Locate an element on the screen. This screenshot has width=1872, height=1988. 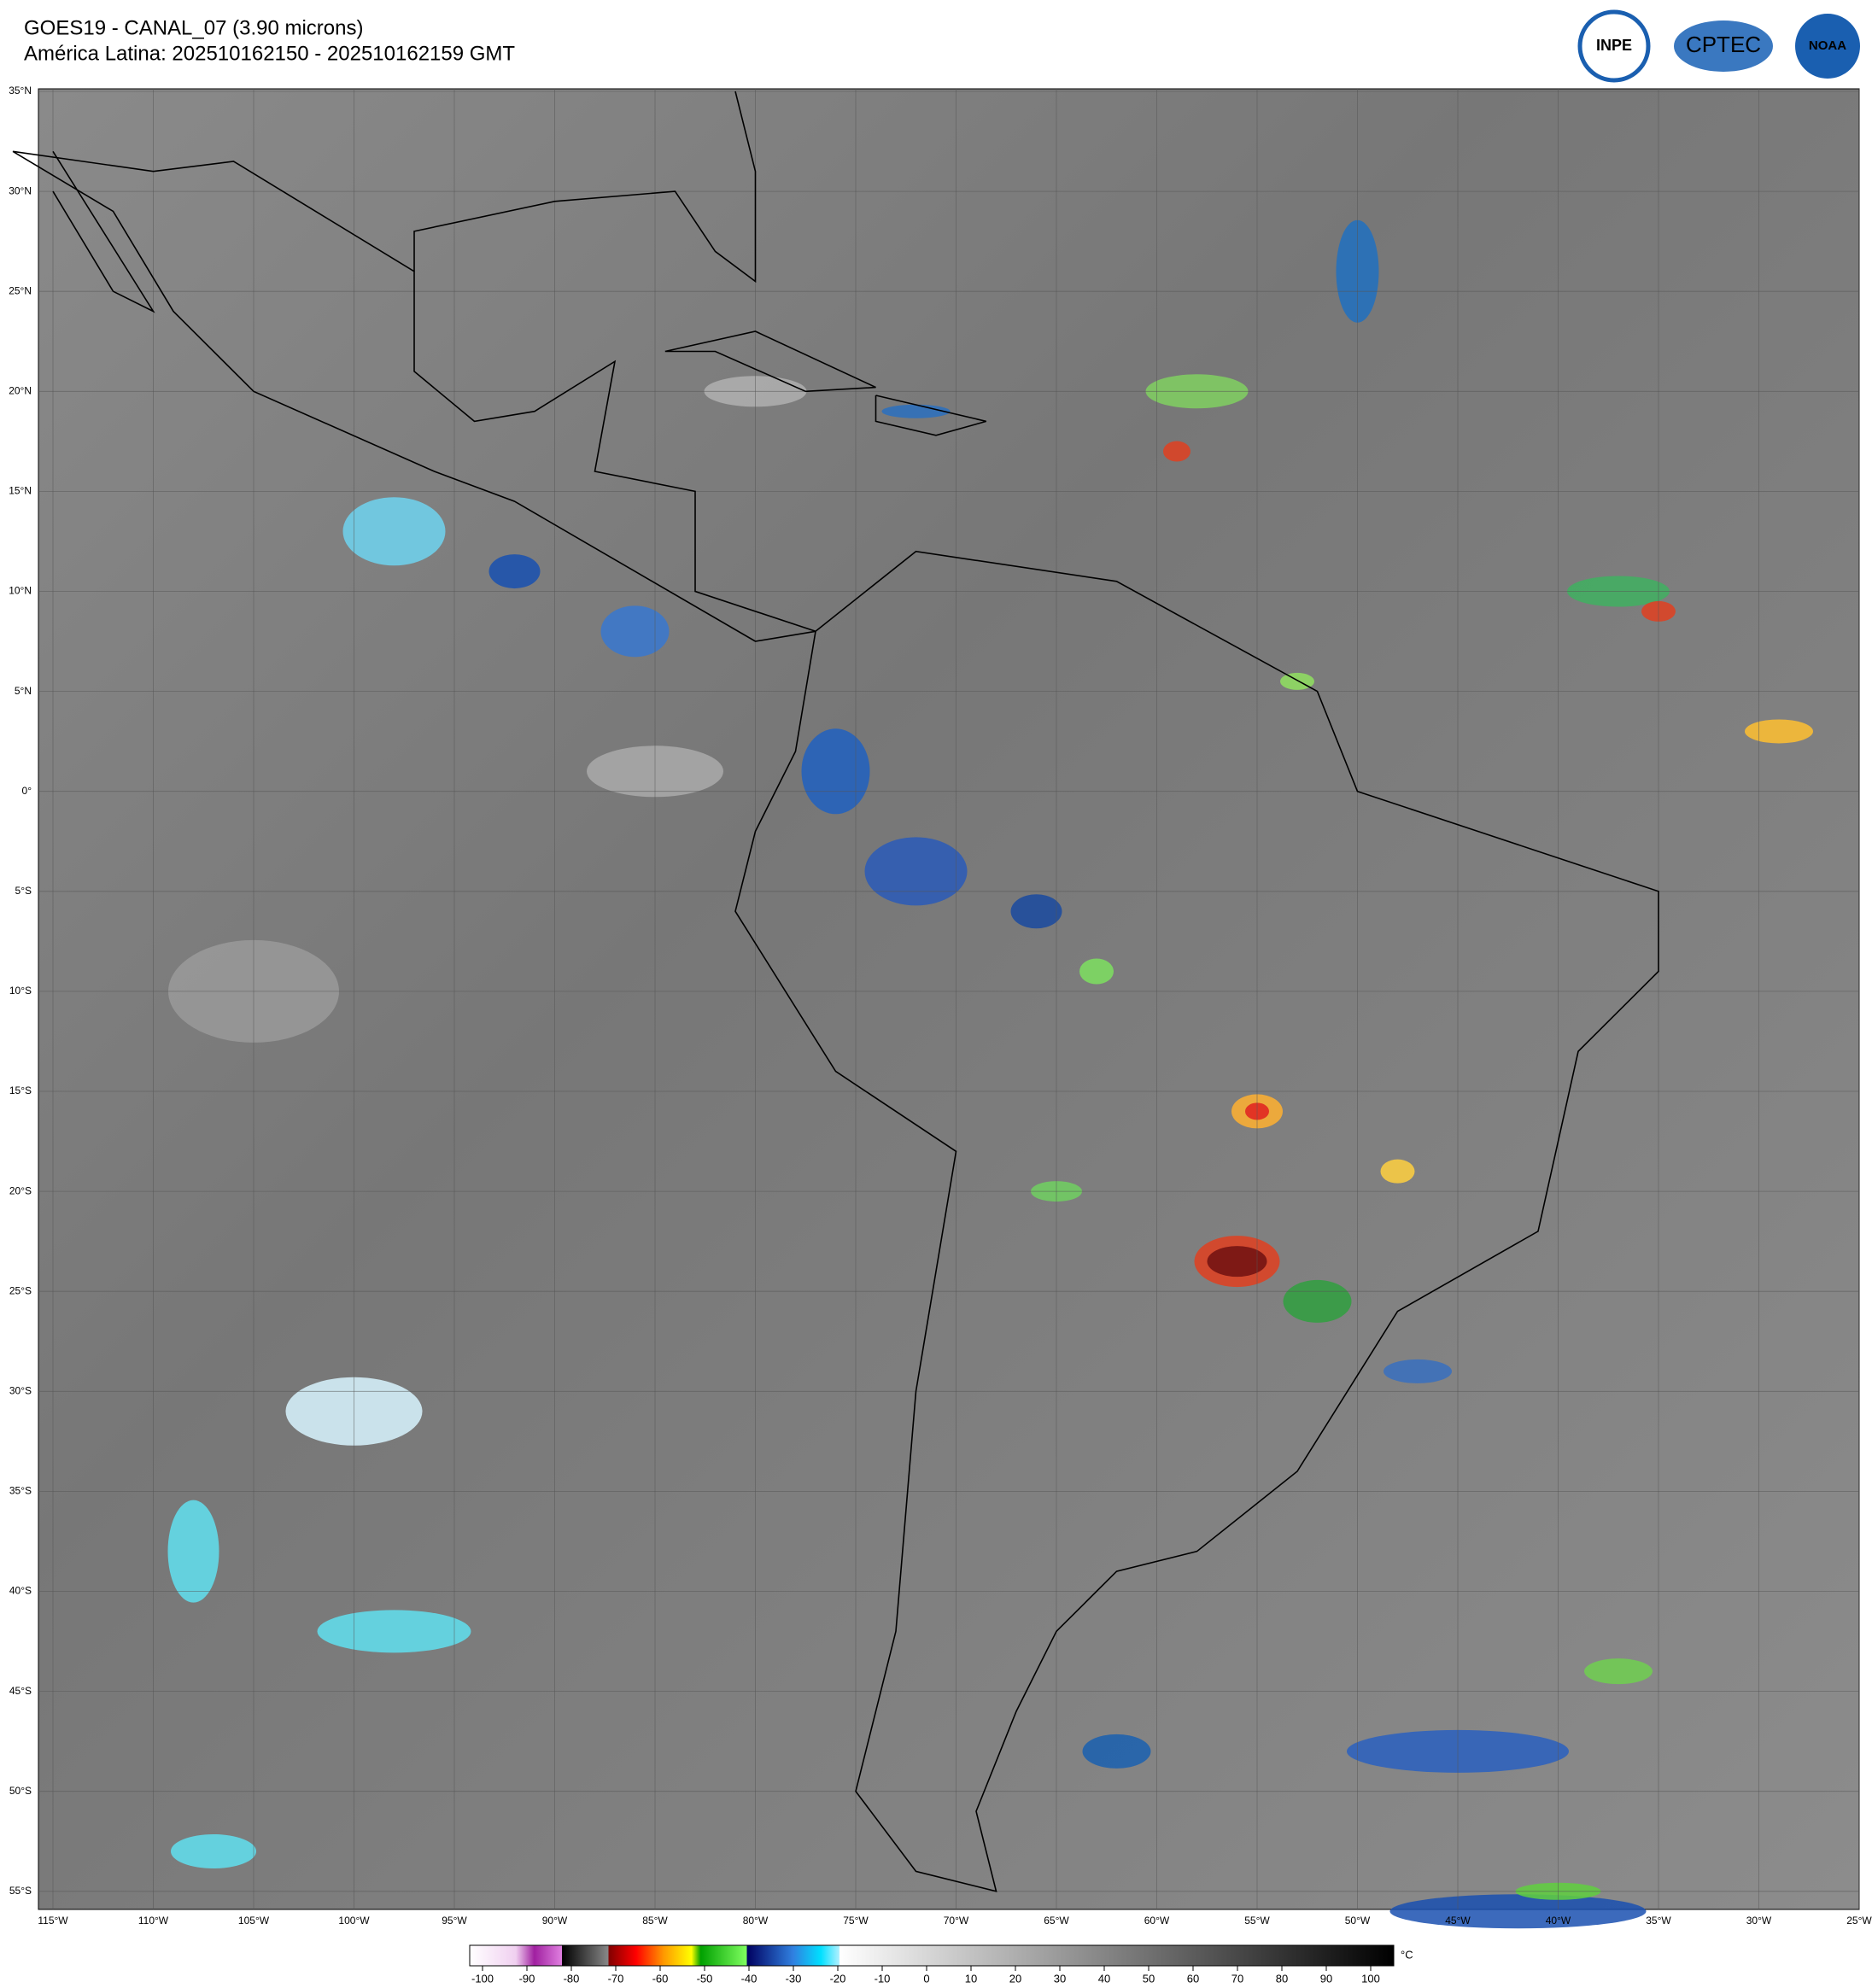
colorbar-label: 40 is located at coordinates (1104, 1978).